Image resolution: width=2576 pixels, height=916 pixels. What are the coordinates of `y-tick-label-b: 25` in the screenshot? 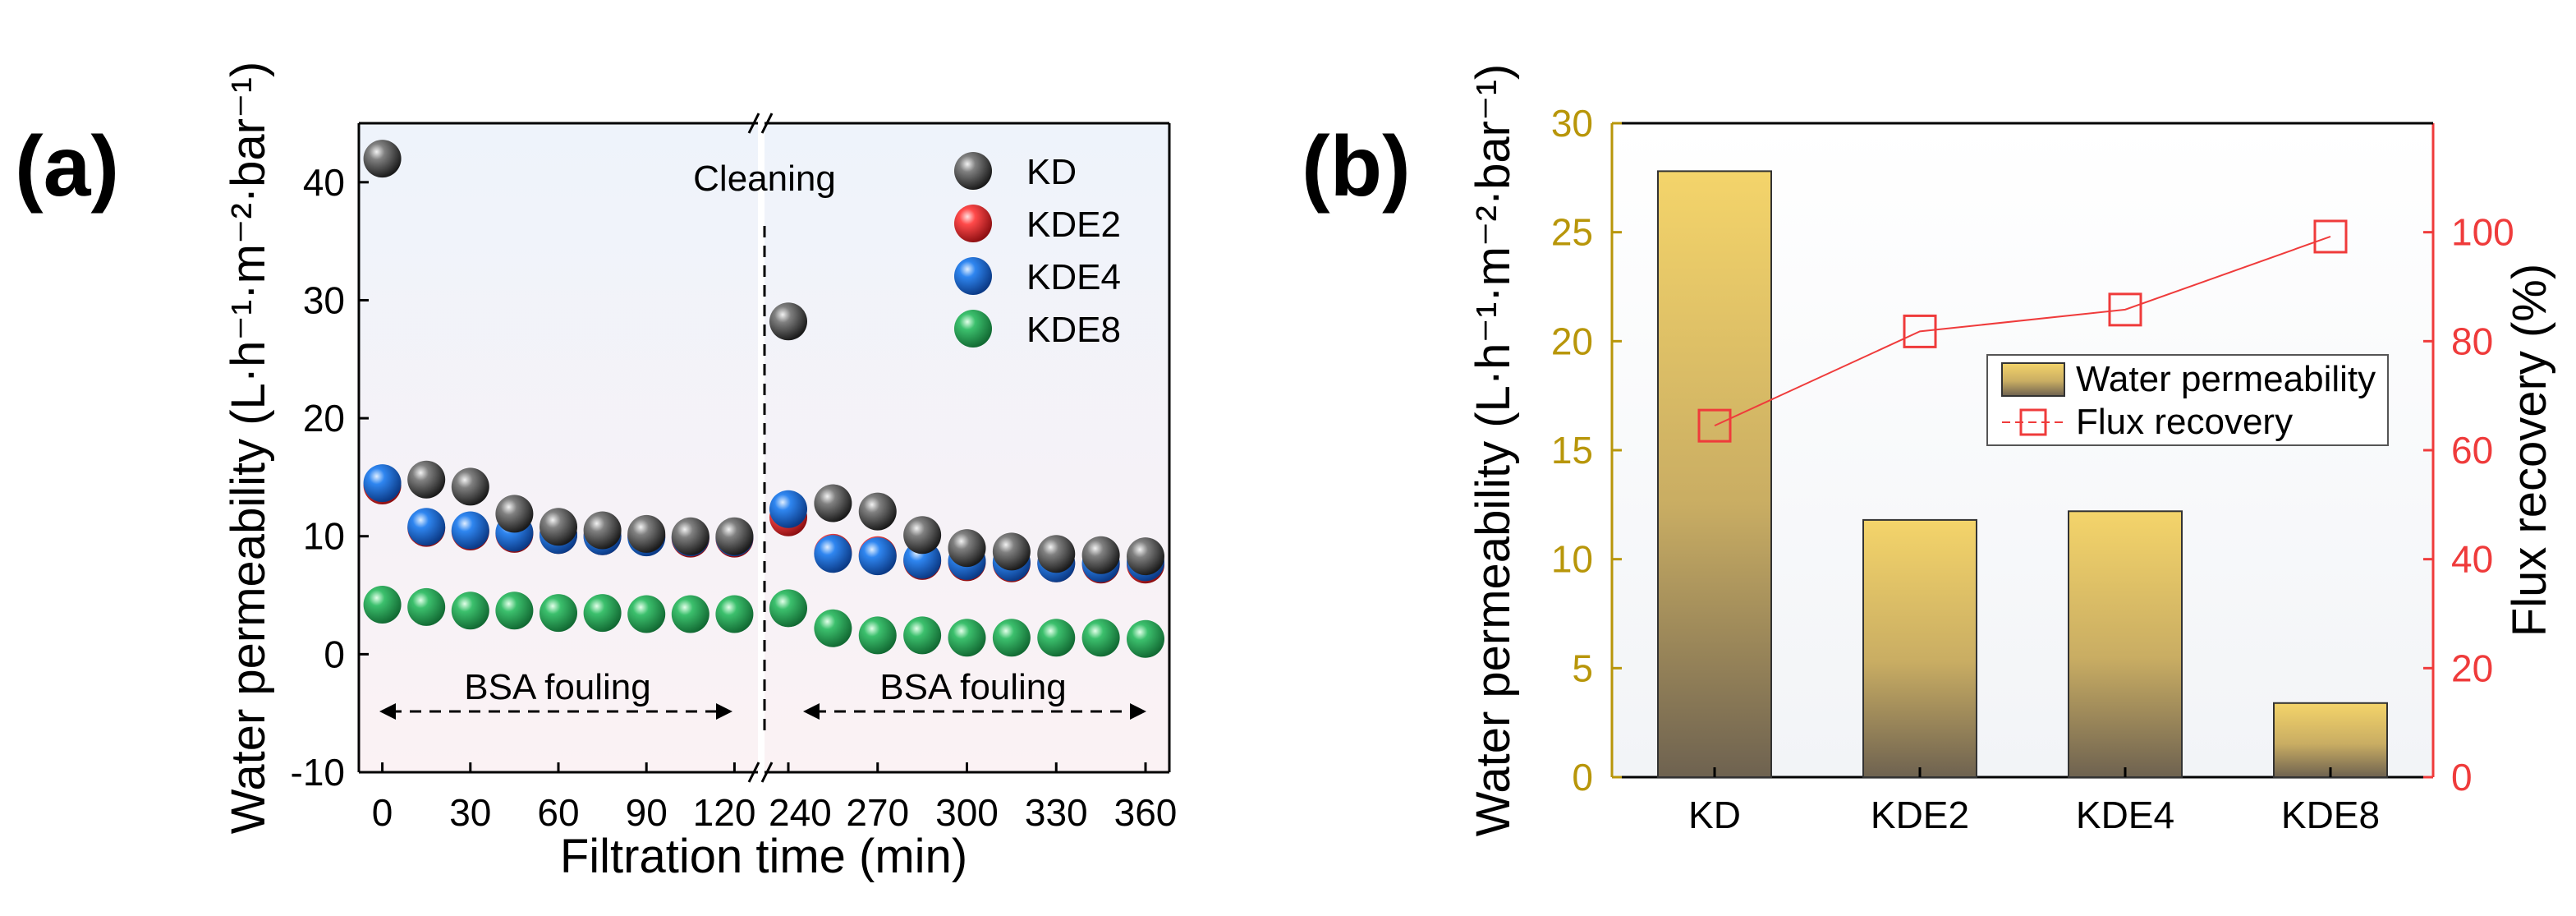 It's located at (1572, 233).